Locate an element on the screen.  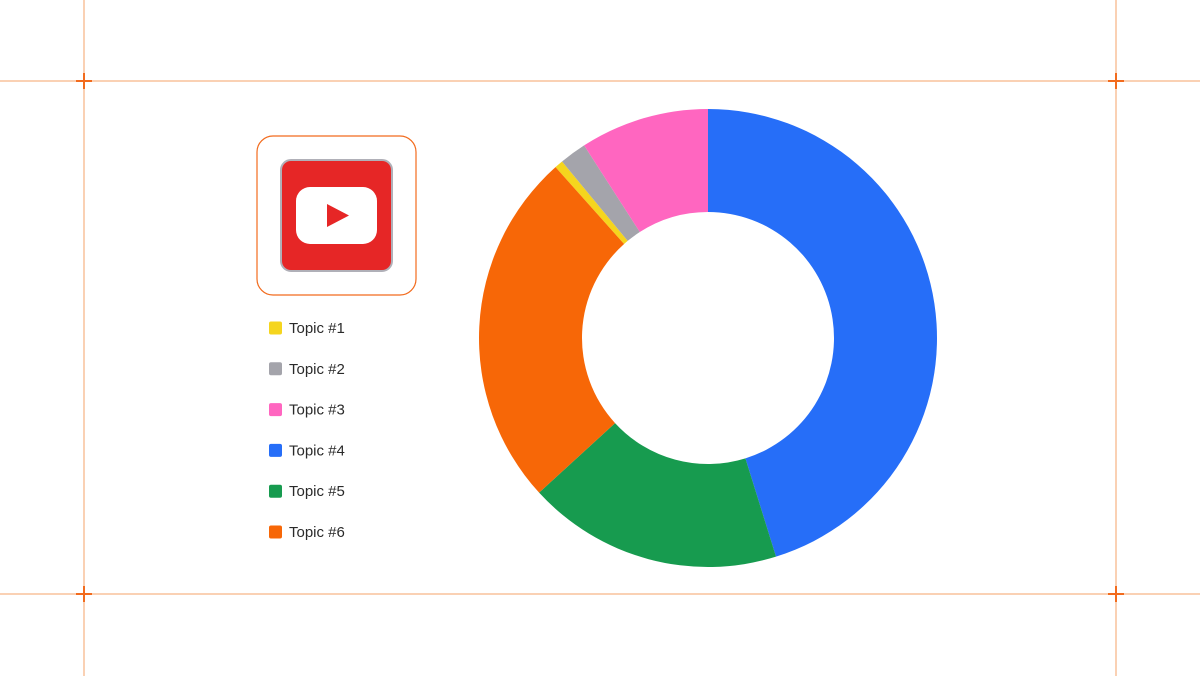
legend-label: Topic #5 is located at coordinates (317, 491).